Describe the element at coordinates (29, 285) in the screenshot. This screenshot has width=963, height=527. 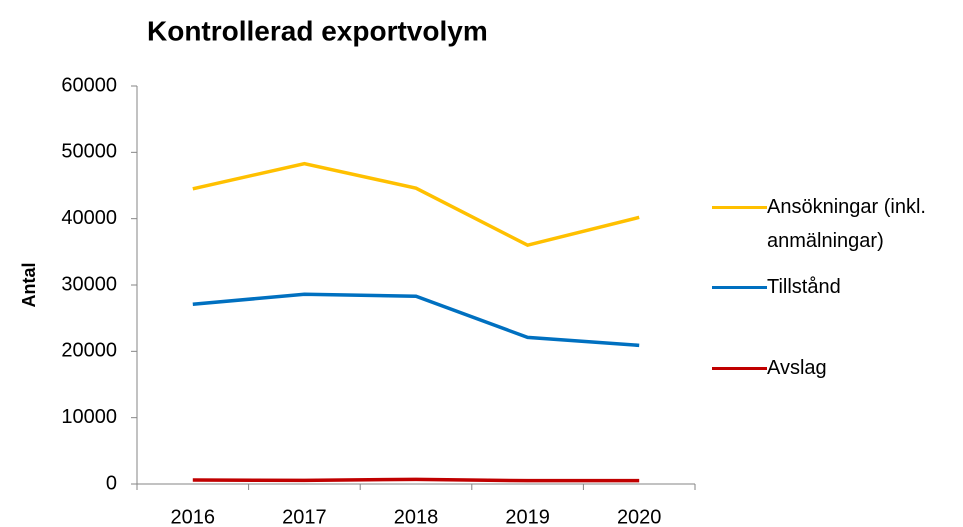
I see `y-axis-label: Antal` at that location.